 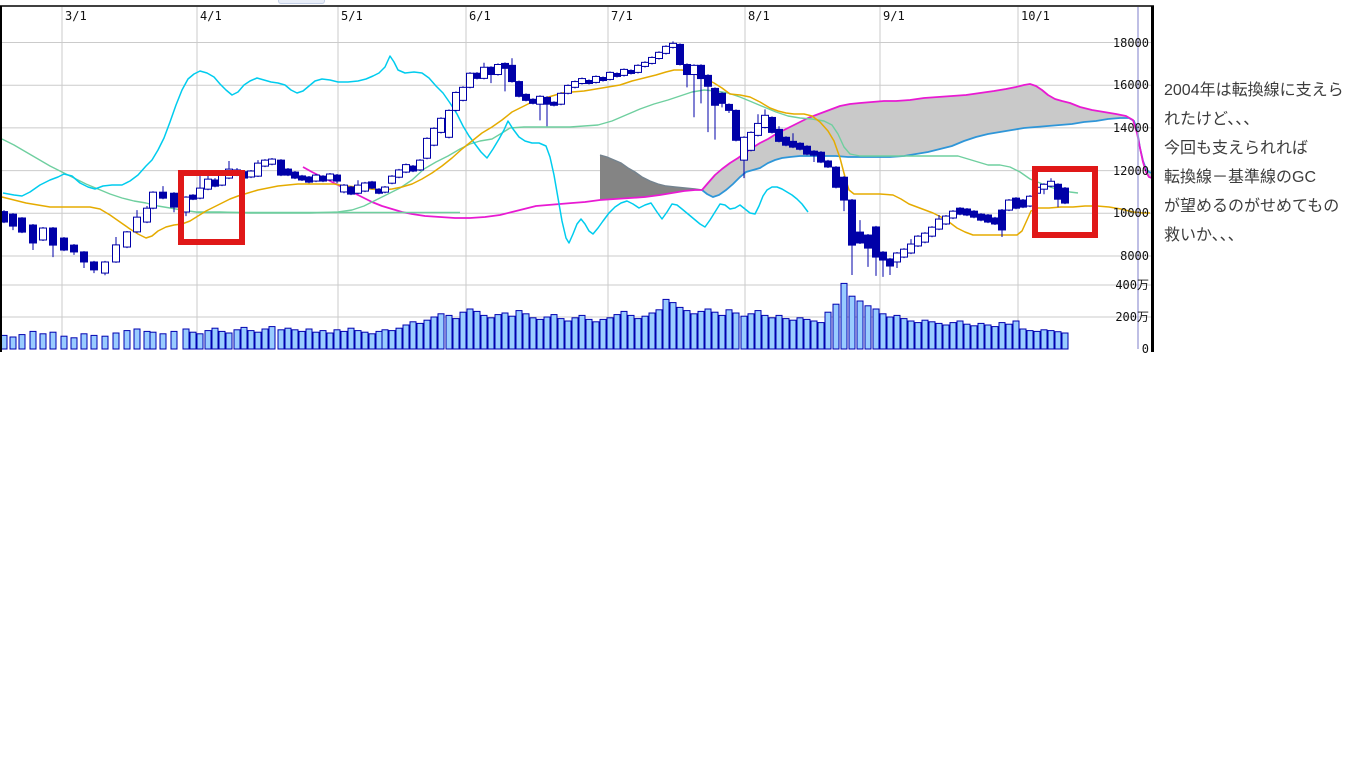 I want to click on highlight-rectangle, so click(x=1065, y=202).